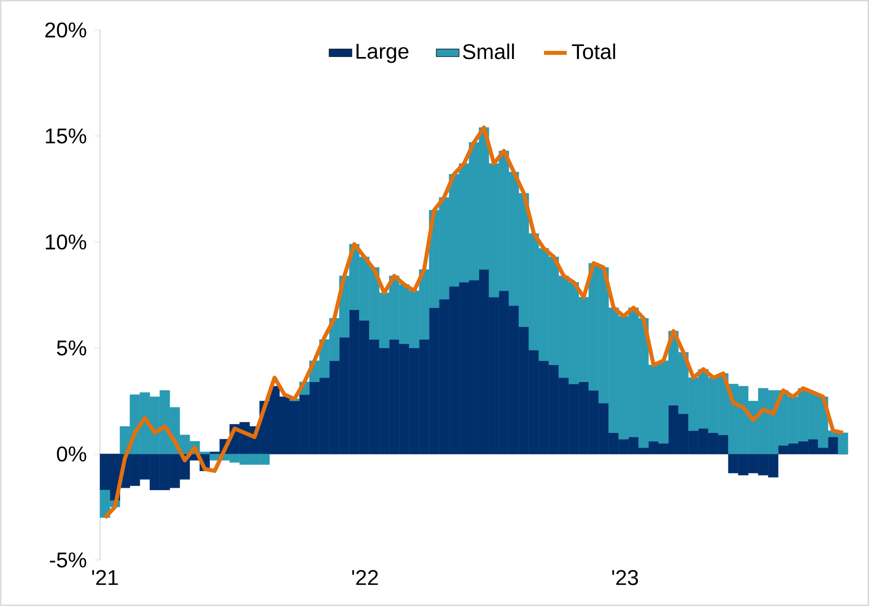  Describe the element at coordinates (71, 348) in the screenshot. I see `y-tick-label: 5%` at that location.